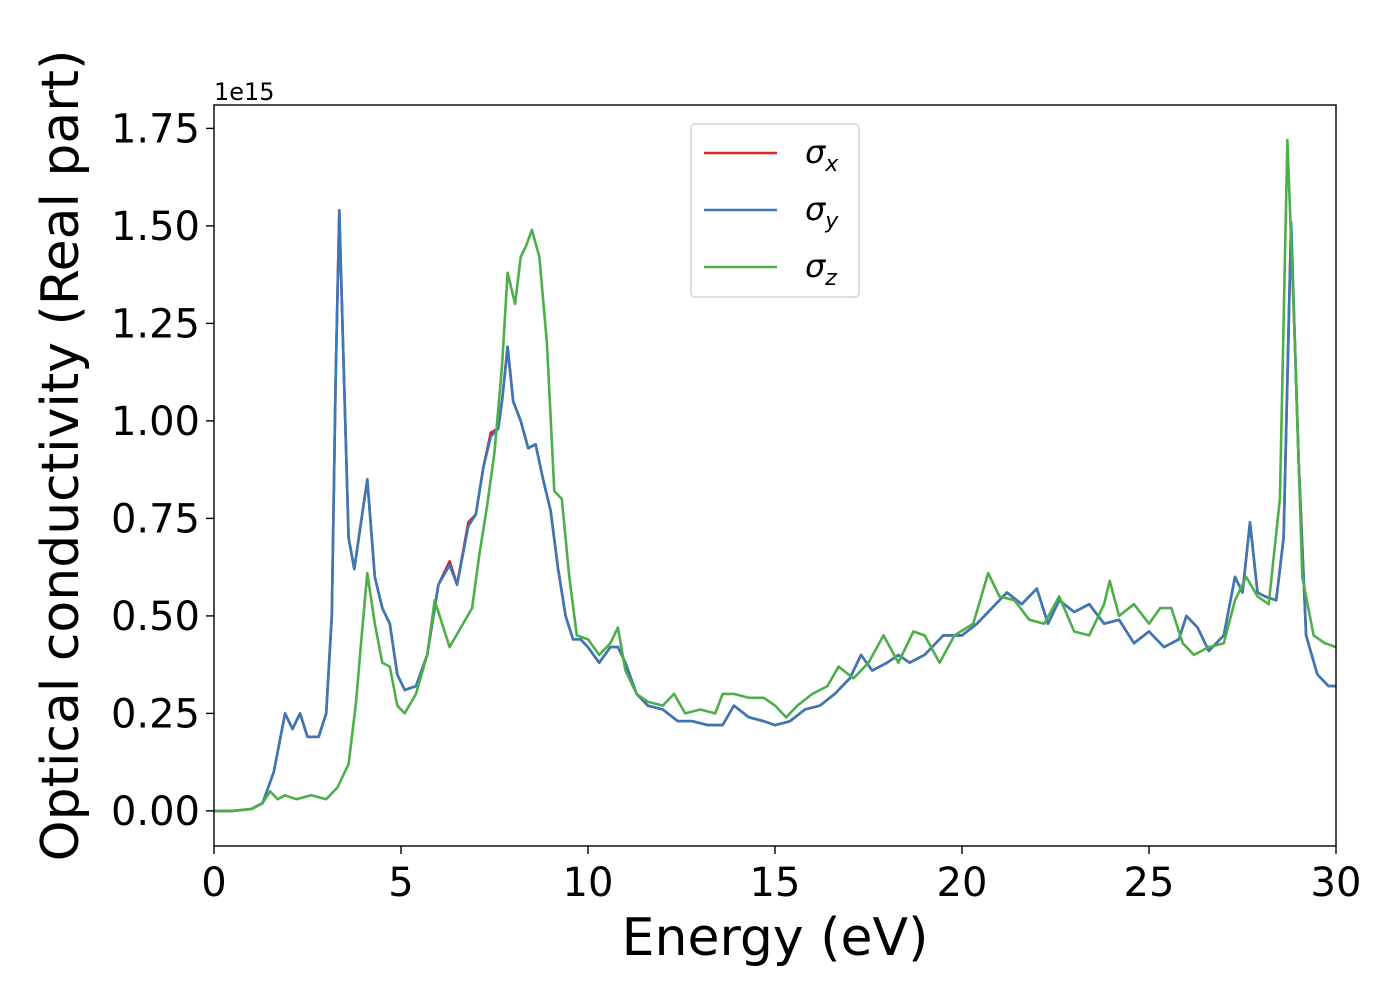 Image resolution: width=1400 pixels, height=1000 pixels. I want to click on x-tick-label: 5, so click(400, 883).